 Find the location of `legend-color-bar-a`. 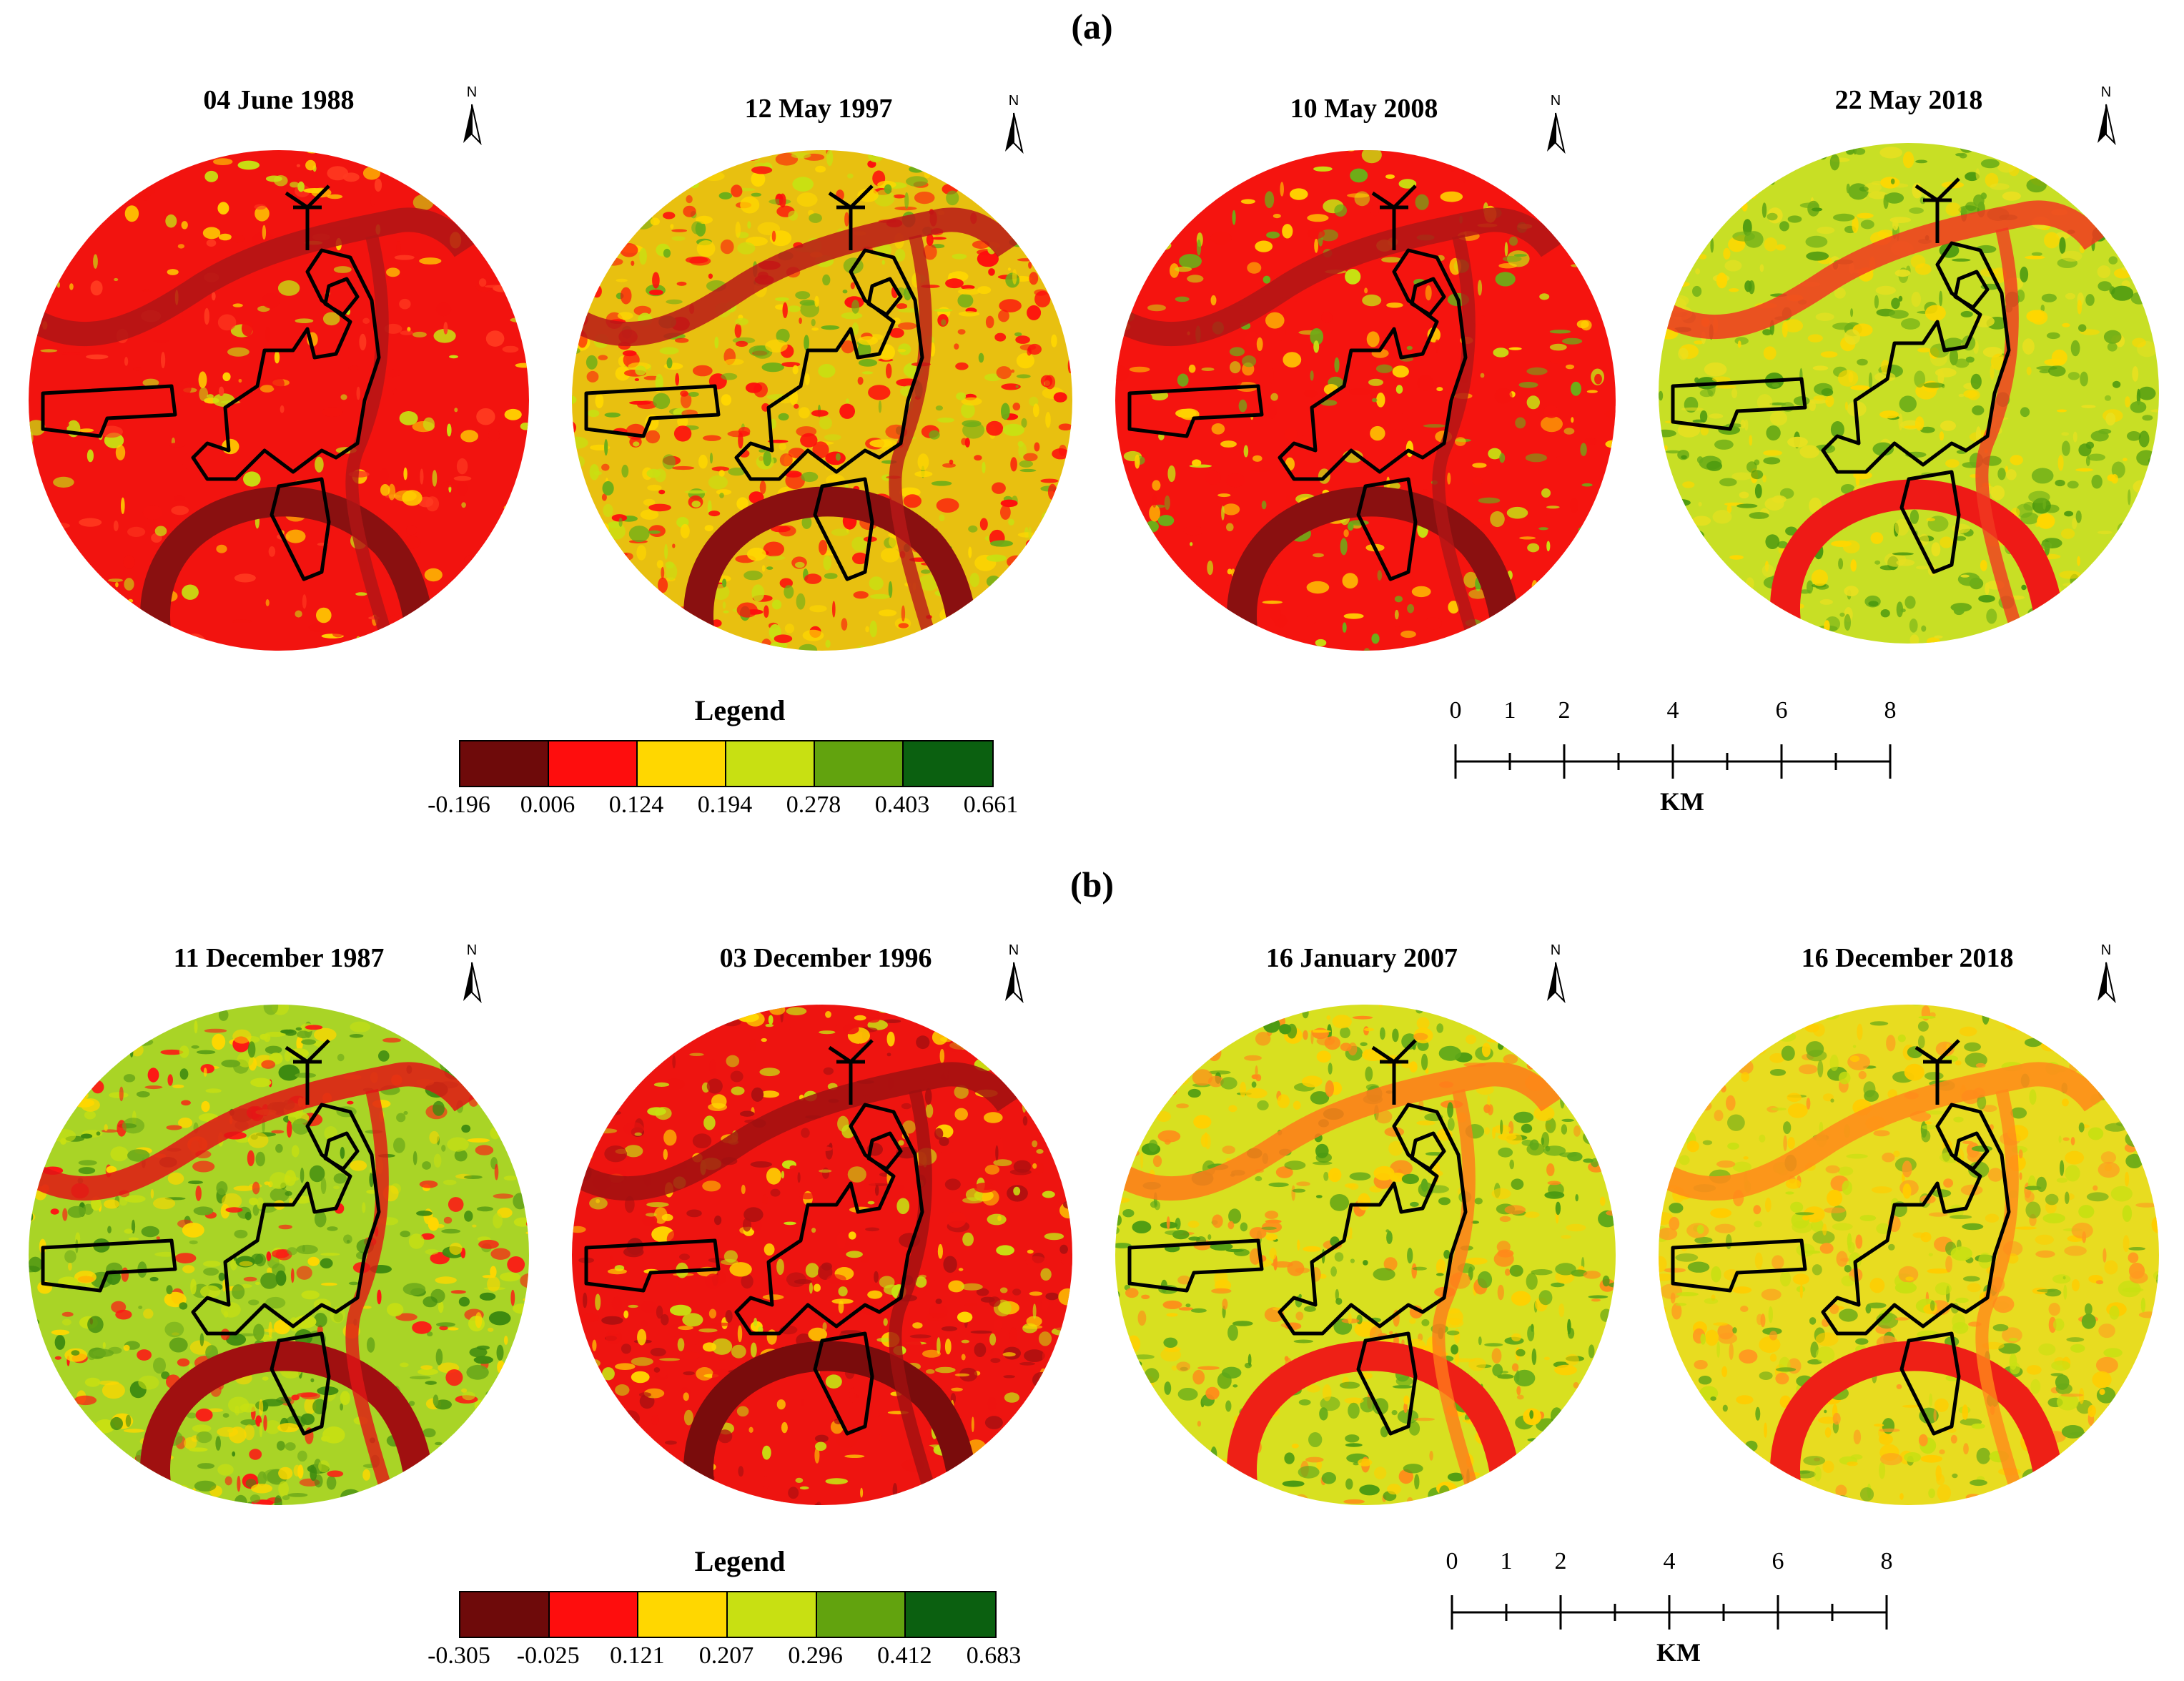

legend-color-bar-a is located at coordinates (726, 763).